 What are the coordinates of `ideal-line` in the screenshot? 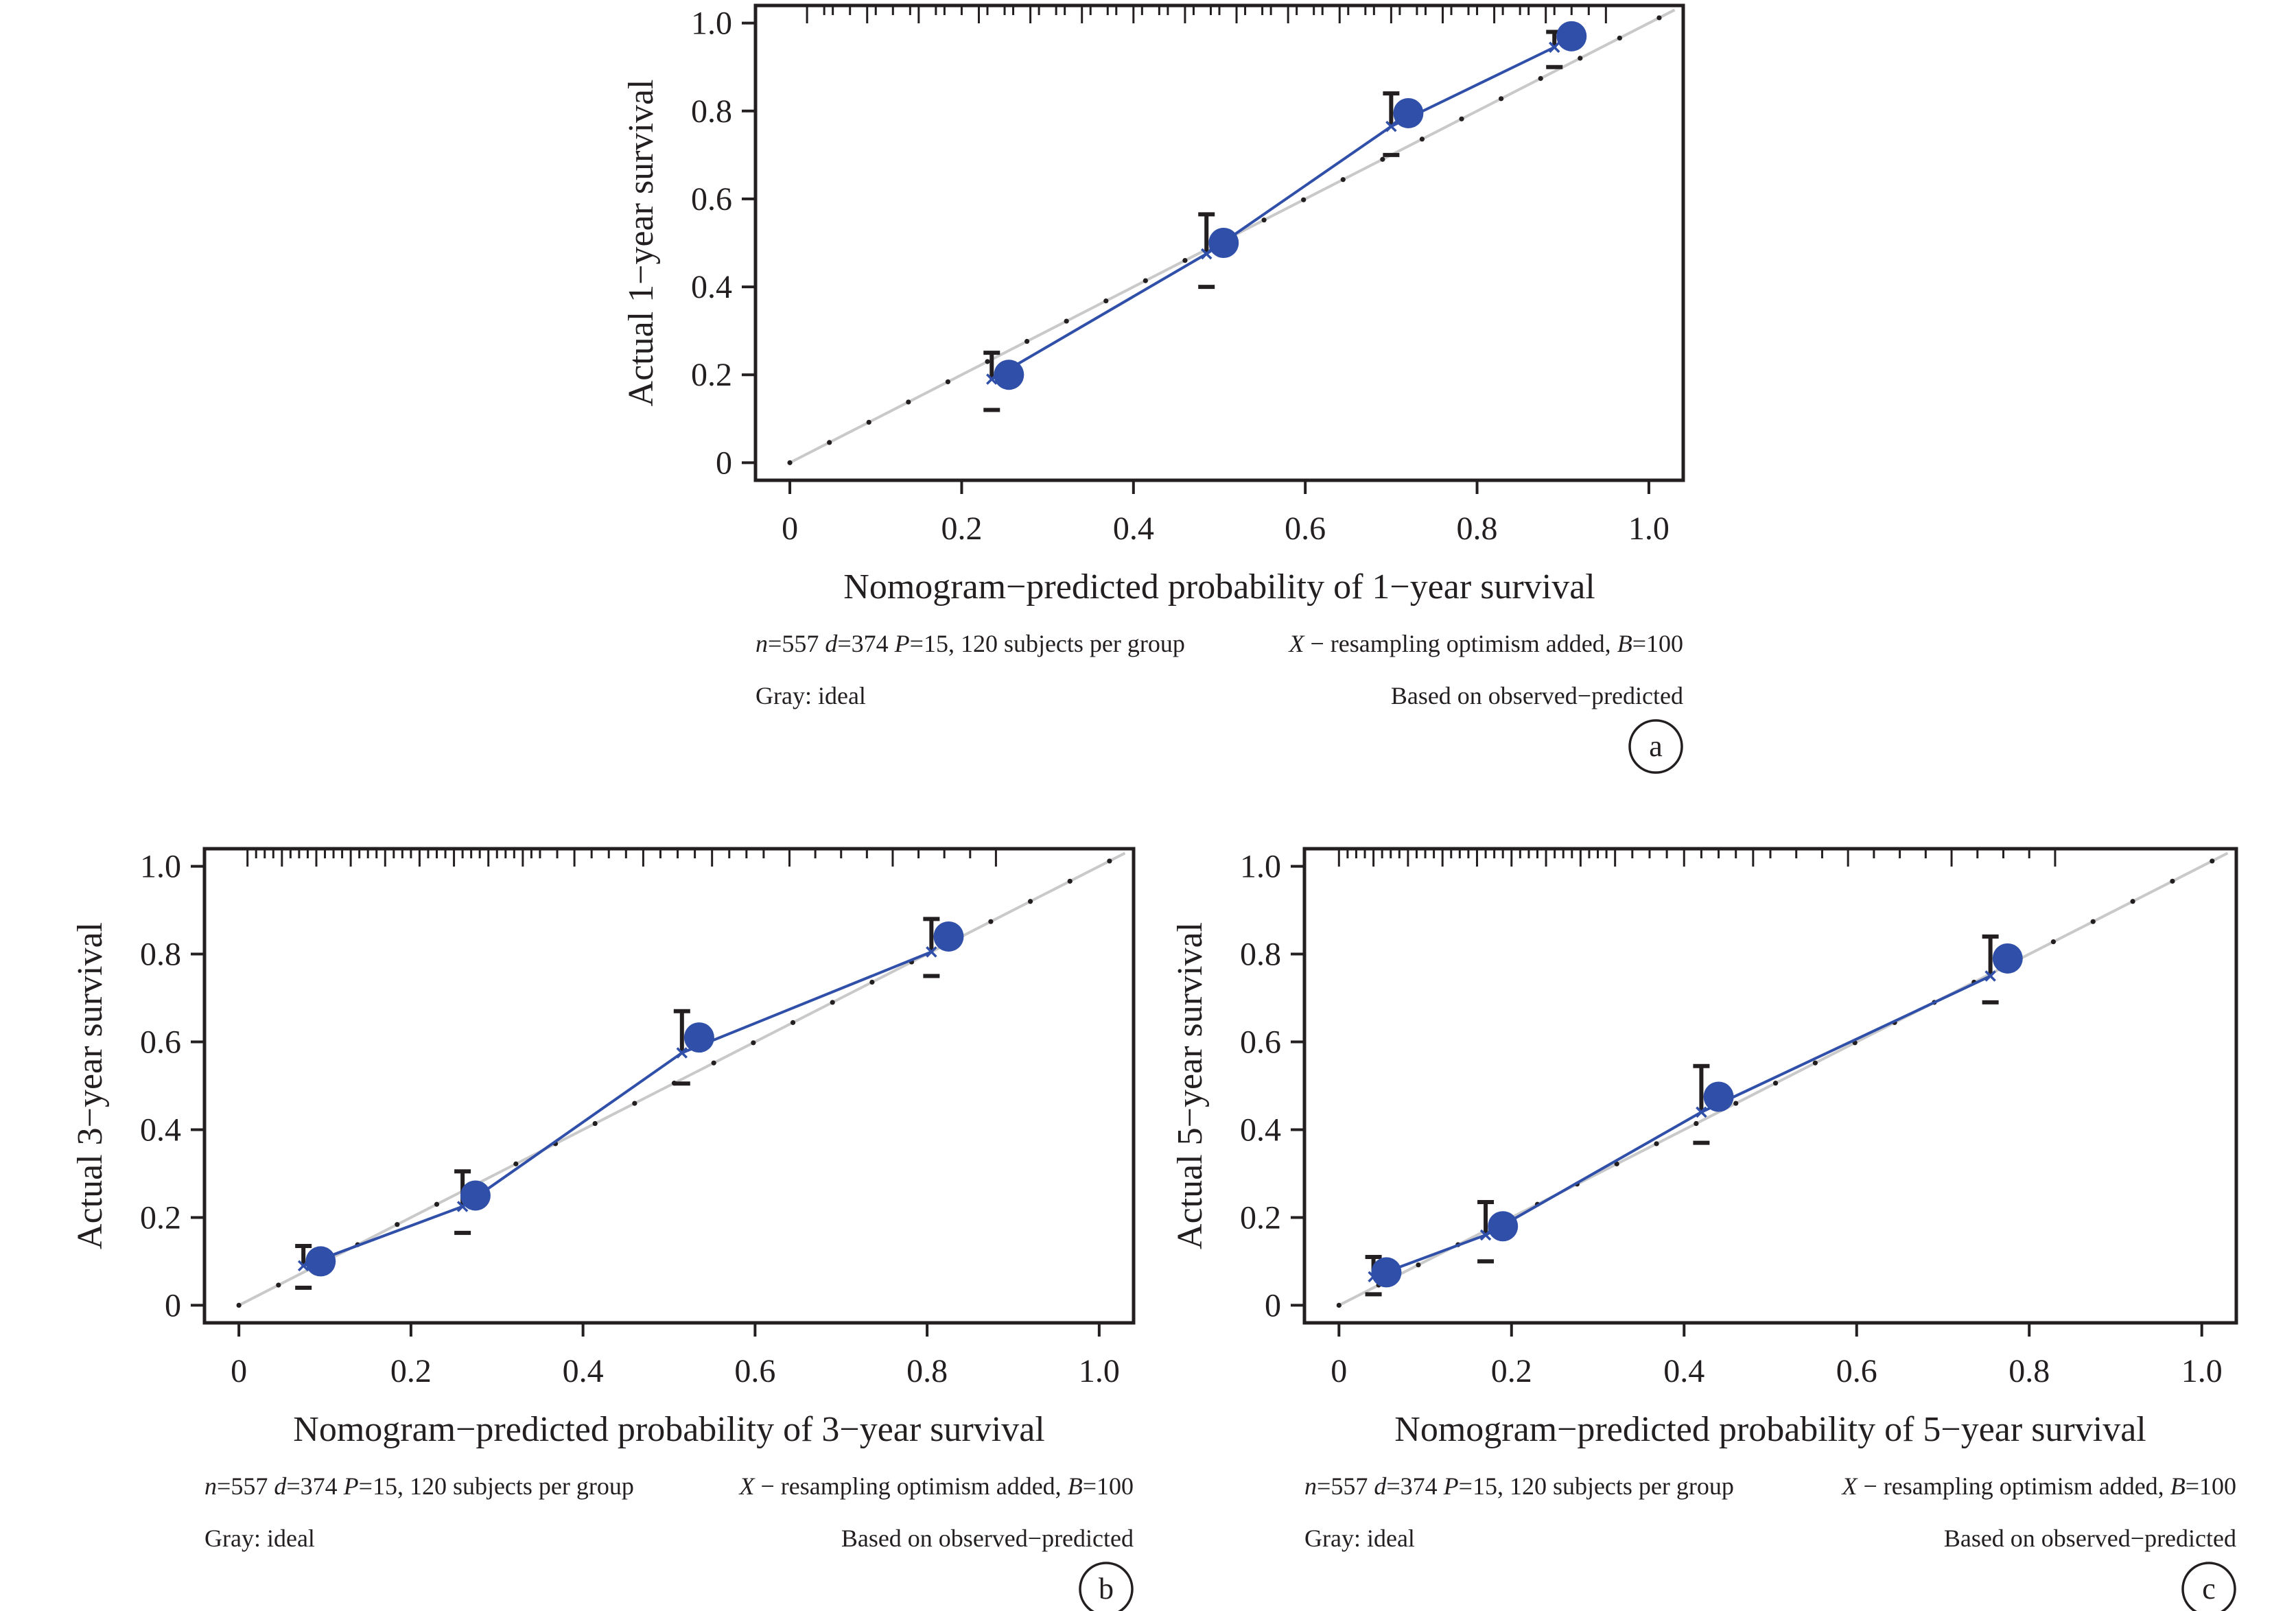 It's located at (682, 1079).